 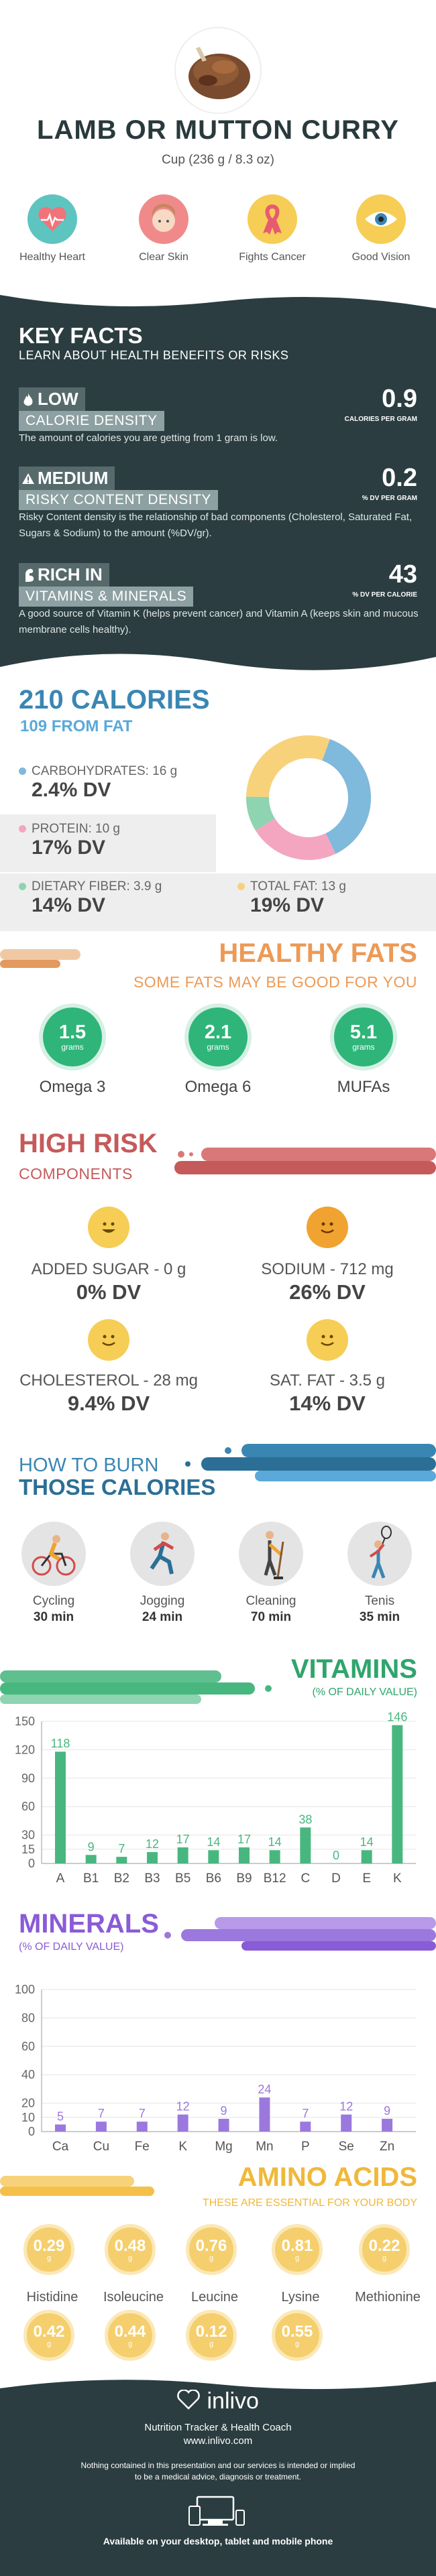 What do you see at coordinates (122, 1879) in the screenshot?
I see `x-tick-label: B2` at bounding box center [122, 1879].